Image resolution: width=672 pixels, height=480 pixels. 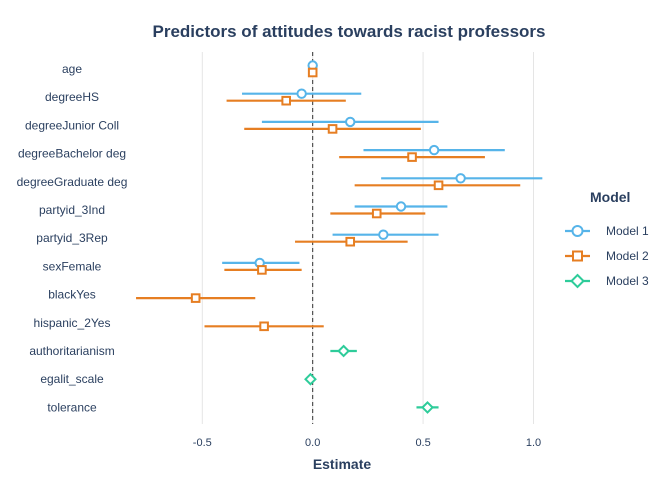 What do you see at coordinates (72, 323) in the screenshot?
I see `y-tick-label: hispanic_2Yes` at bounding box center [72, 323].